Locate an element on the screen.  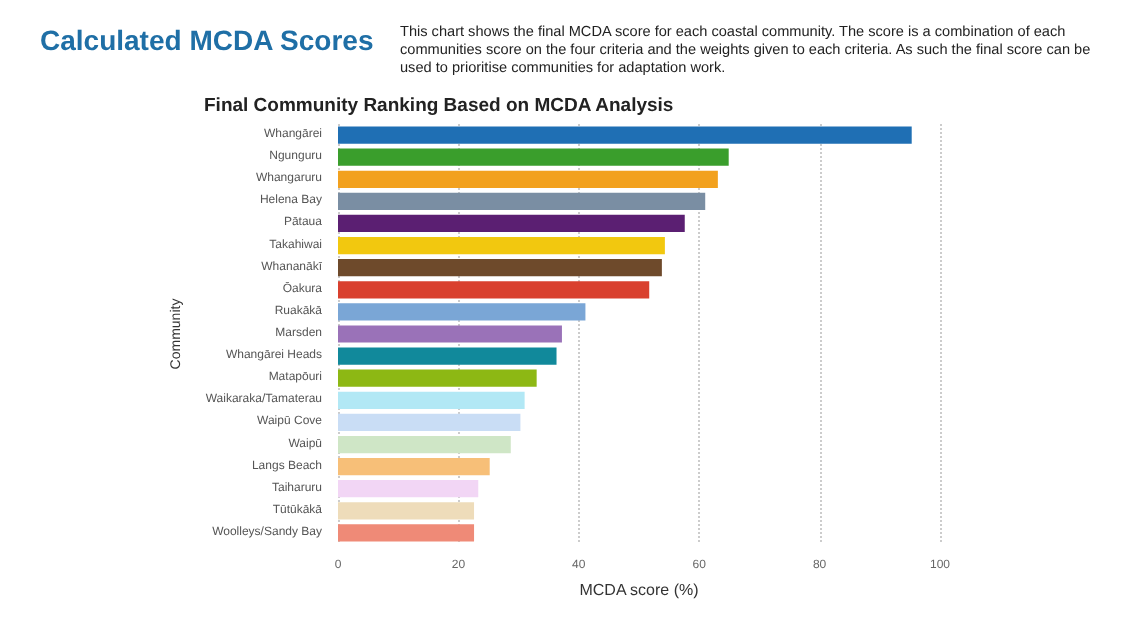
x-axis-title: MCDA score (%) is located at coordinates (639, 589).